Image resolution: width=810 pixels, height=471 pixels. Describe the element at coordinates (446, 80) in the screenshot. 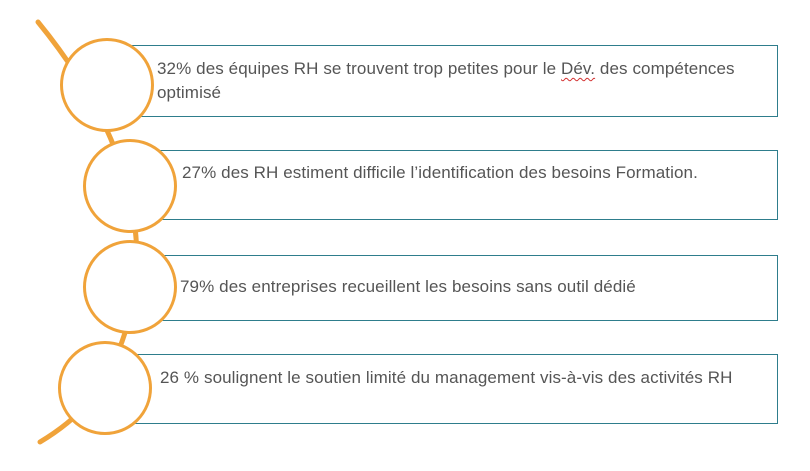

I see `statistic-text-1-end: des compétences optimisé` at that location.